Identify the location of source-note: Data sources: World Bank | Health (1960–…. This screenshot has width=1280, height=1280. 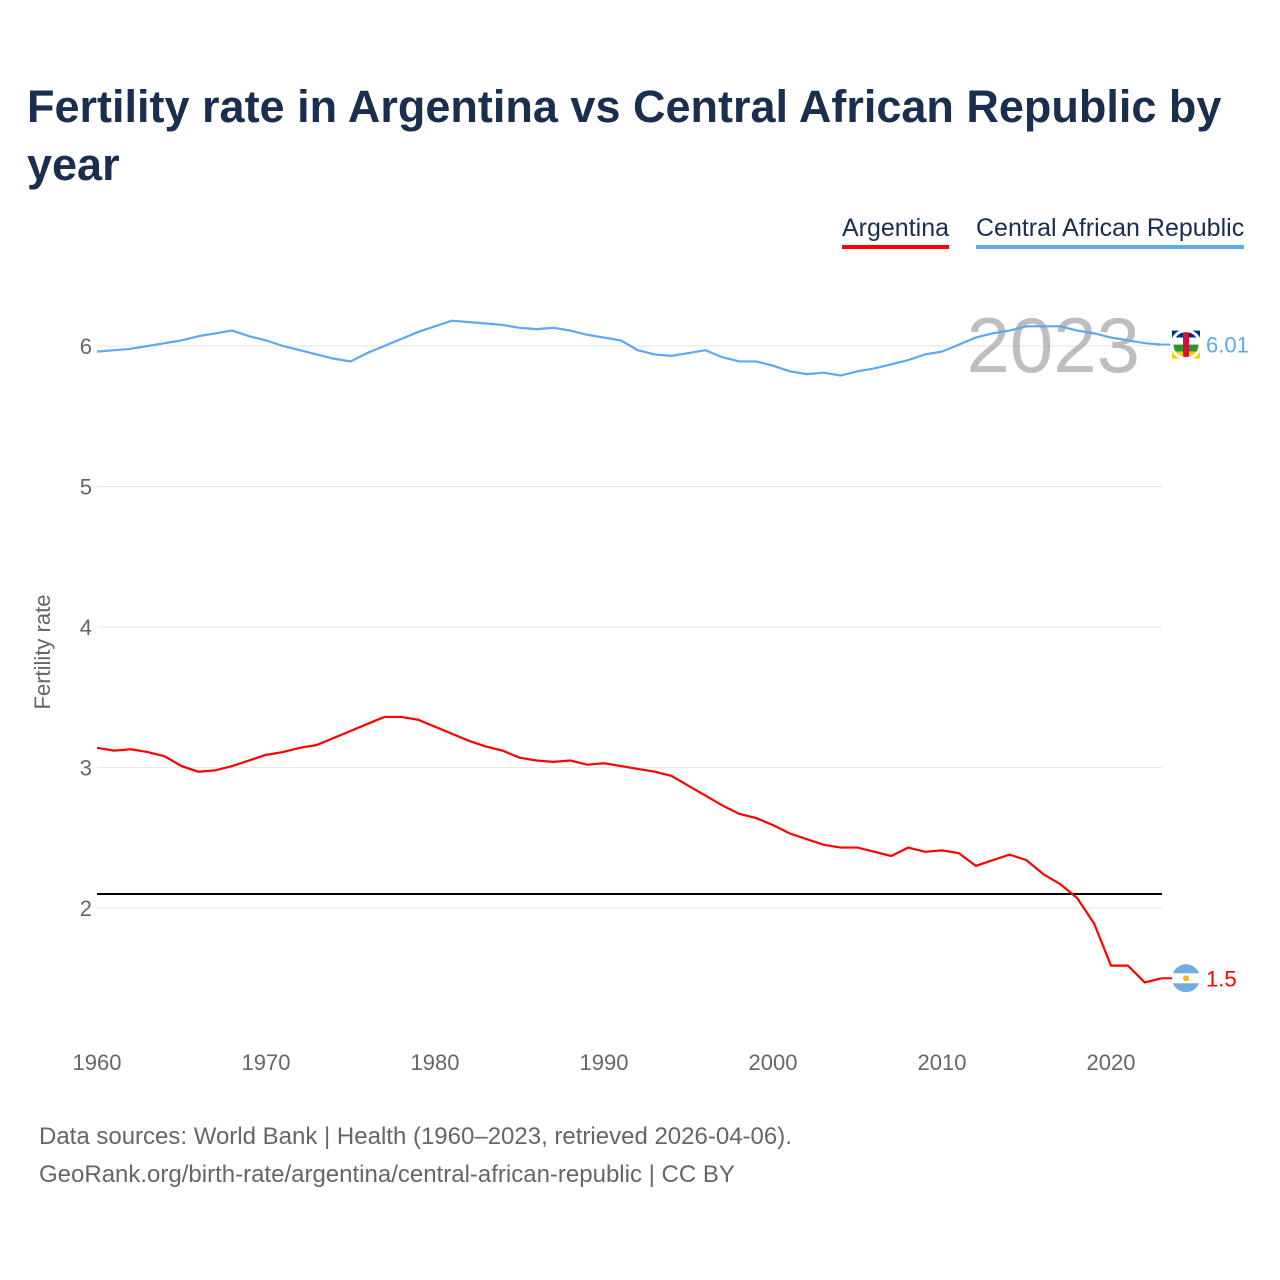
(415, 1156).